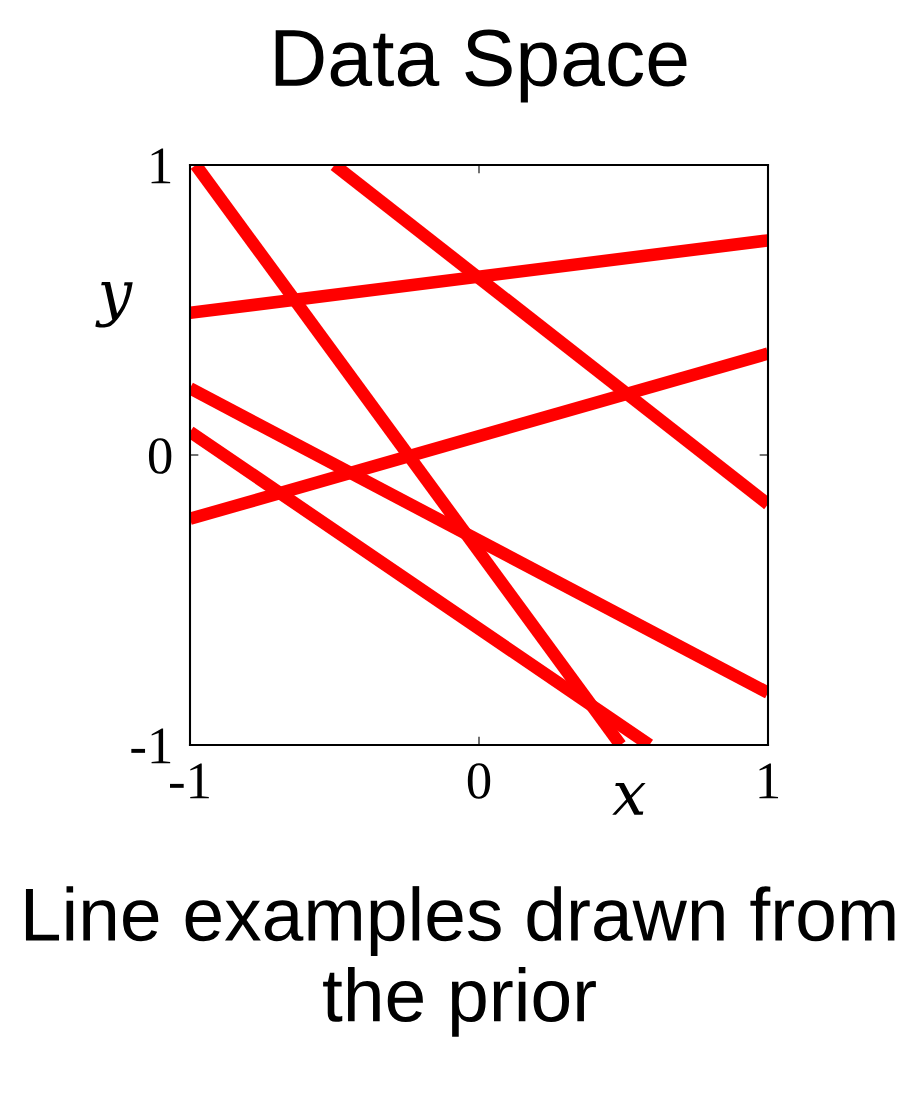 The height and width of the screenshot is (1094, 910). What do you see at coordinates (481, 66) in the screenshot?
I see `chart-title: Data Space` at bounding box center [481, 66].